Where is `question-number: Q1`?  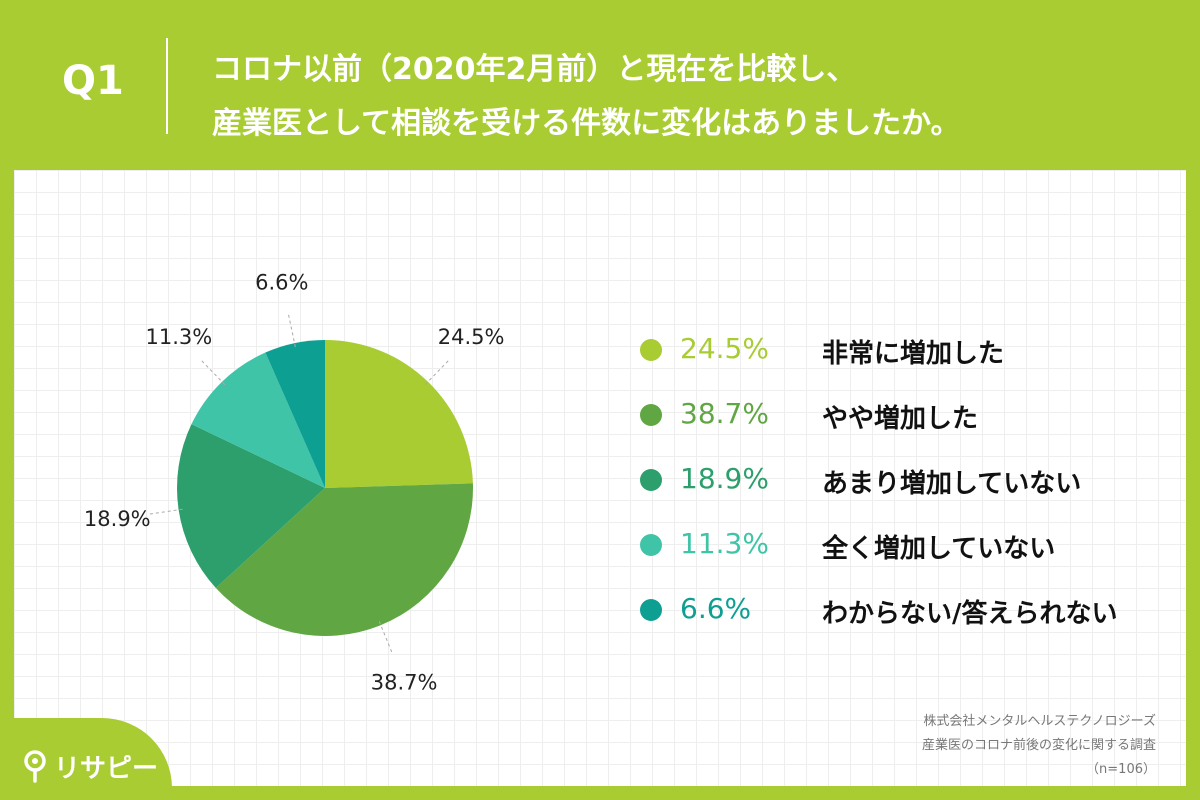 question-number: Q1 is located at coordinates (93, 81).